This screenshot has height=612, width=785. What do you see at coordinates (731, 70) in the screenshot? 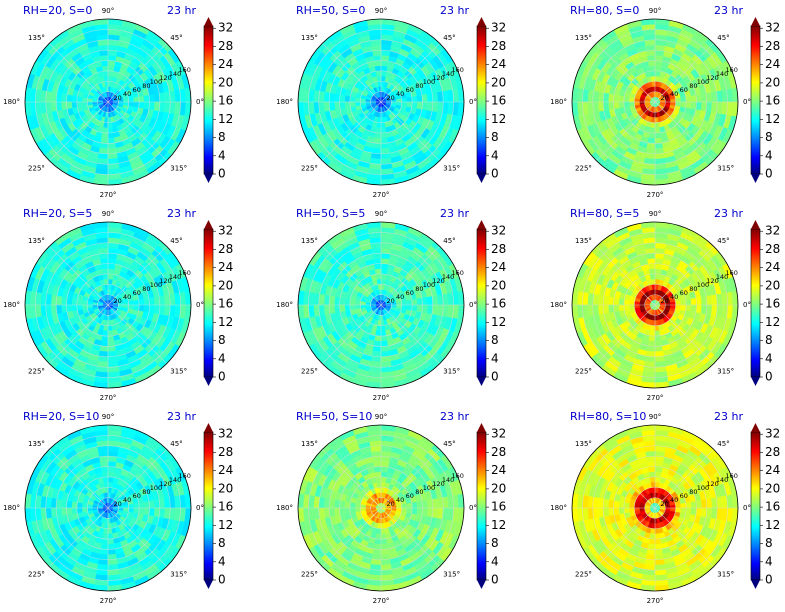
I see `radial-tick-label: 160` at bounding box center [731, 70].